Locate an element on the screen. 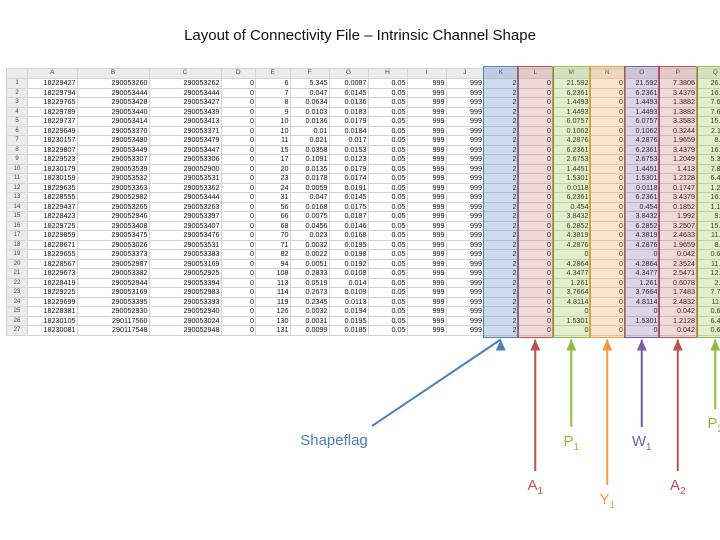 The height and width of the screenshot is (540, 720). row-number: 2 is located at coordinates (17, 92).